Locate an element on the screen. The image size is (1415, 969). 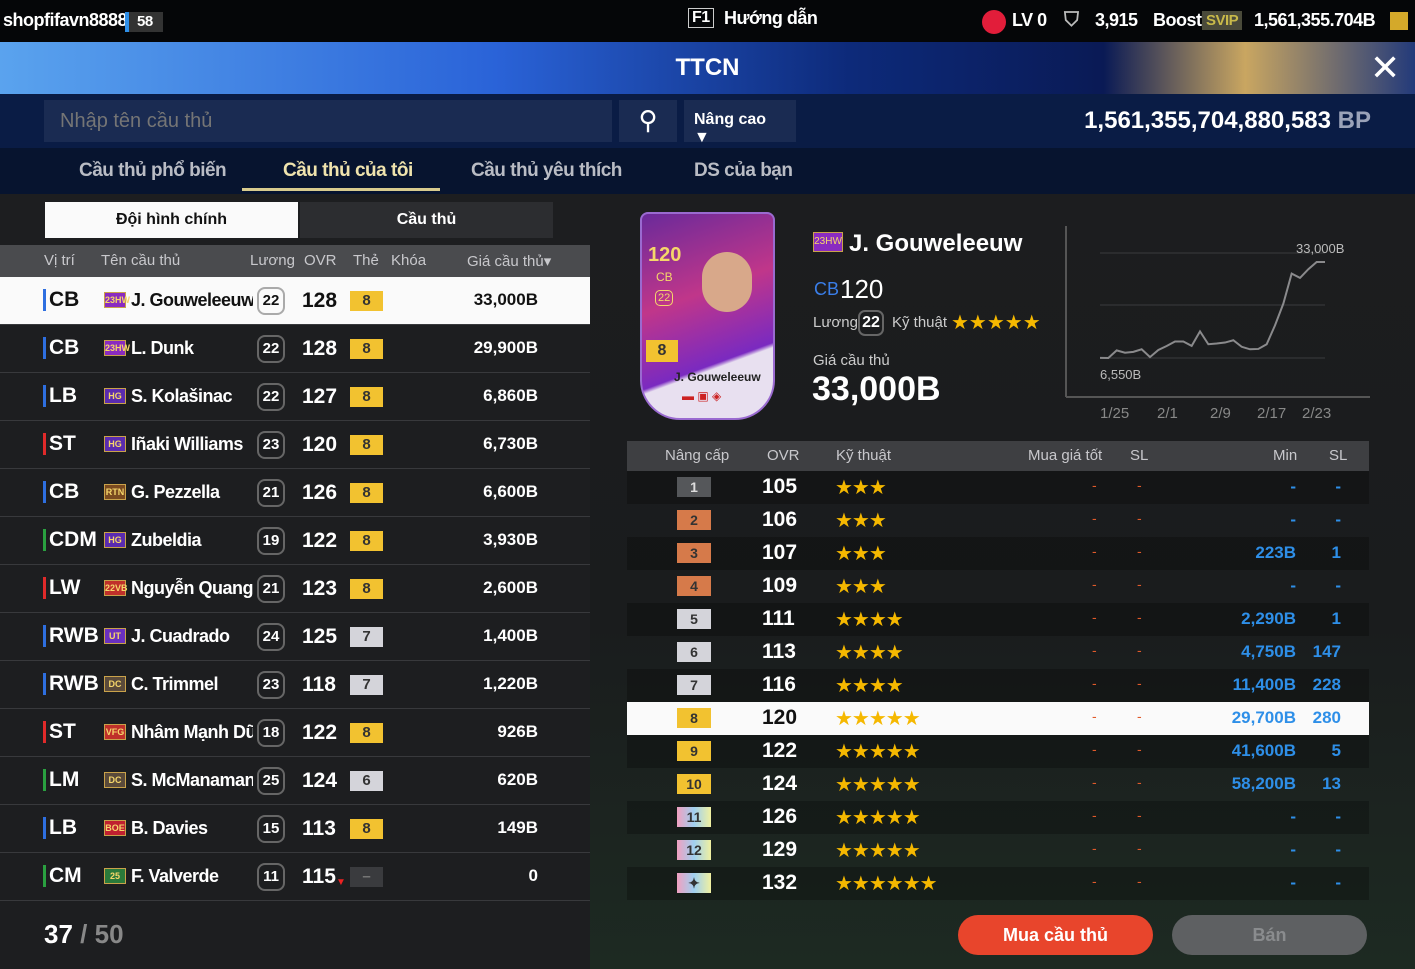
header-card: Thẻ is located at coordinates (366, 260).